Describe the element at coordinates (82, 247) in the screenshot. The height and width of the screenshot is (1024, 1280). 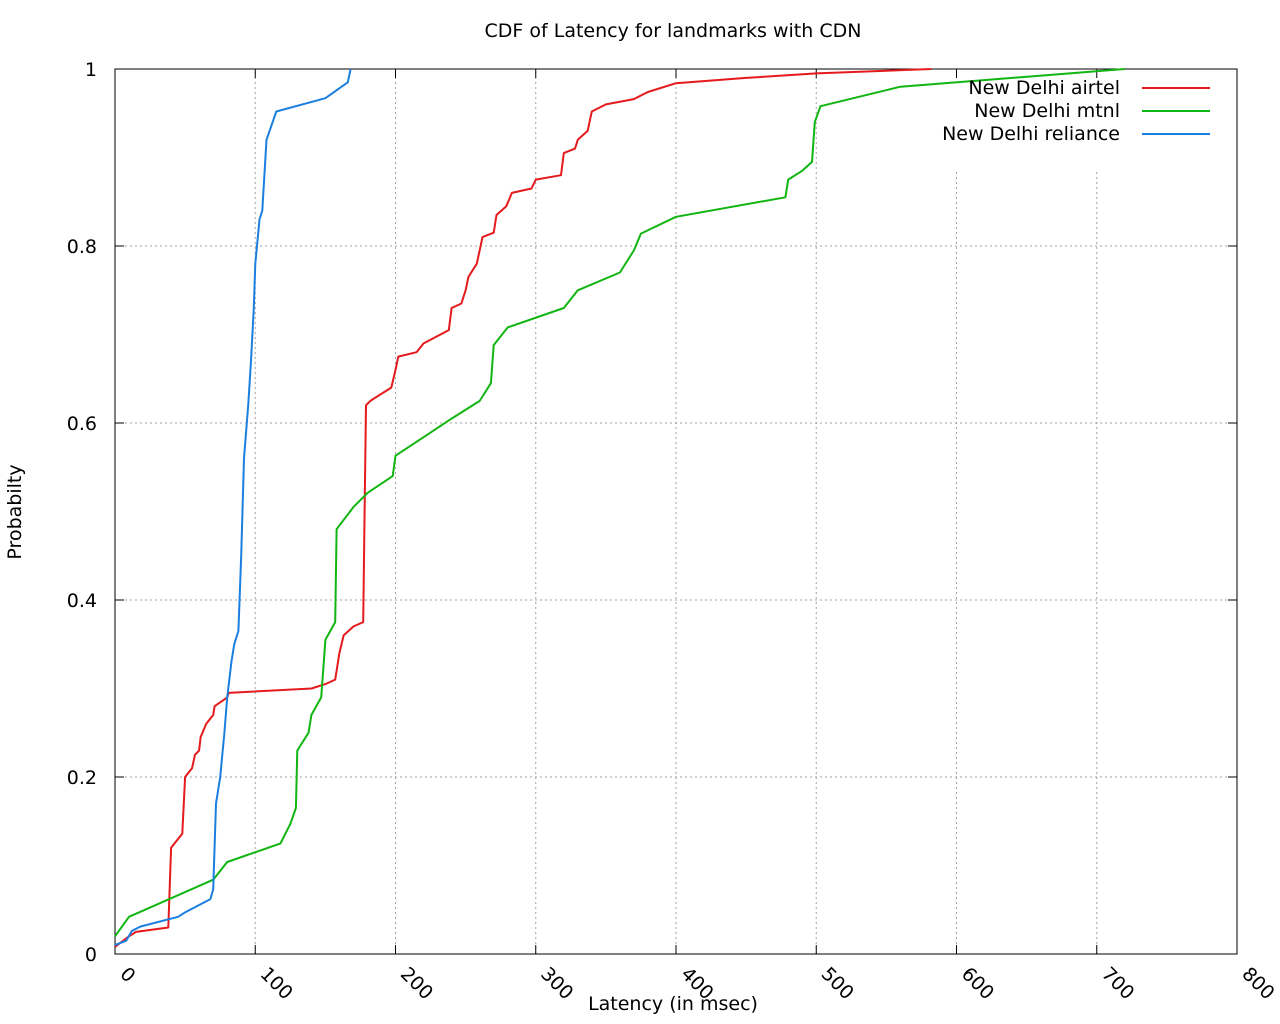
I see `y-tick-label: 0.8` at that location.